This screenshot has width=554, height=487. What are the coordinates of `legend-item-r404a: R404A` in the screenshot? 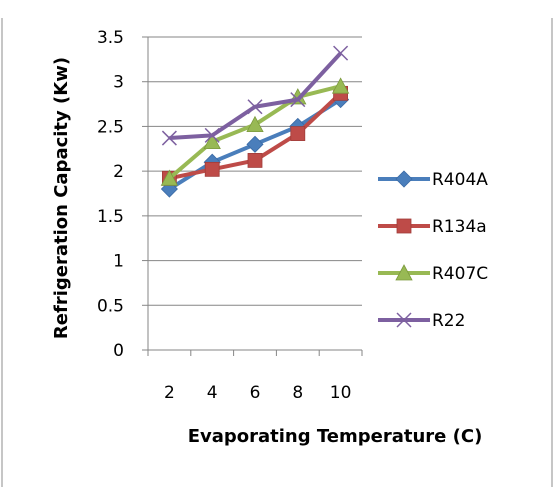 It's located at (433, 180).